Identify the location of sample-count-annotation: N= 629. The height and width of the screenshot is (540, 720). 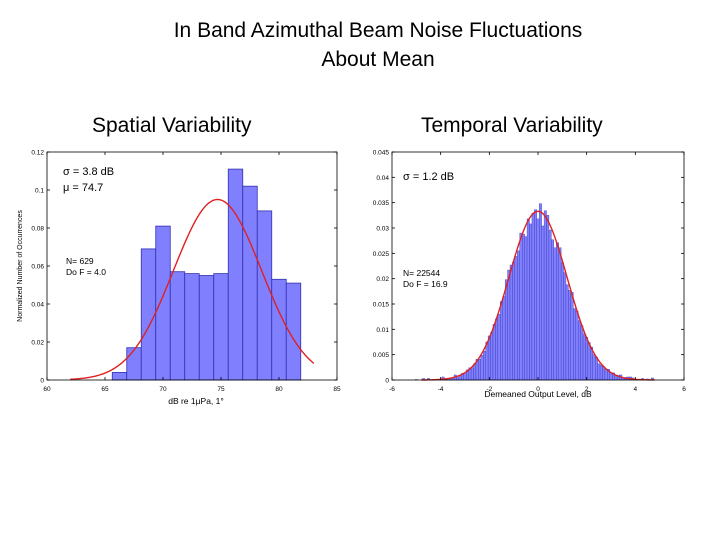
(80, 261).